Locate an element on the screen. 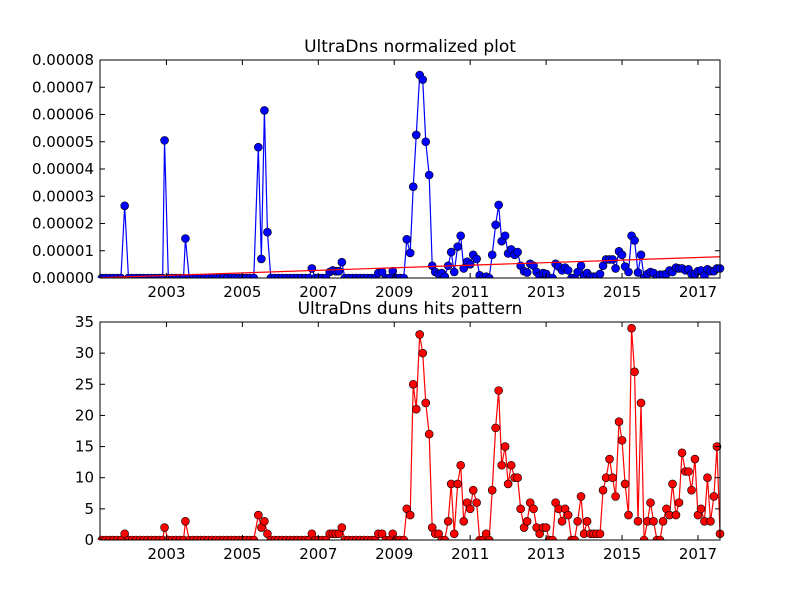  normalized-x-tick-label: 2015 is located at coordinates (622, 292).